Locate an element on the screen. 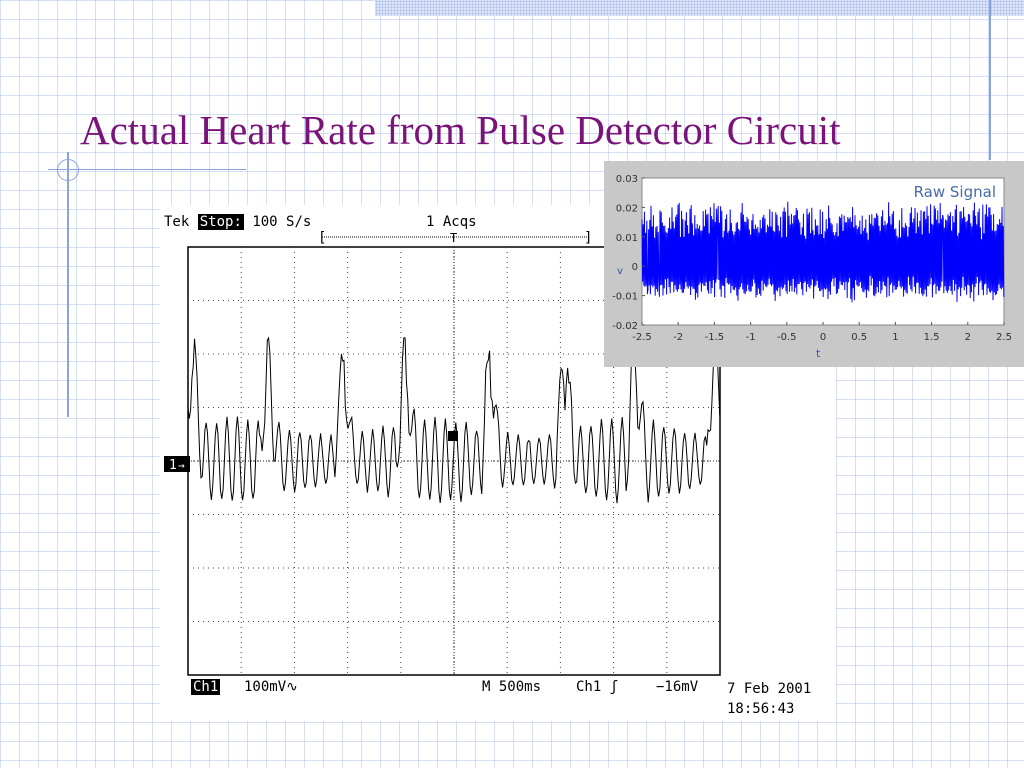  raw-signal-title: Raw Signal is located at coordinates (955, 192).